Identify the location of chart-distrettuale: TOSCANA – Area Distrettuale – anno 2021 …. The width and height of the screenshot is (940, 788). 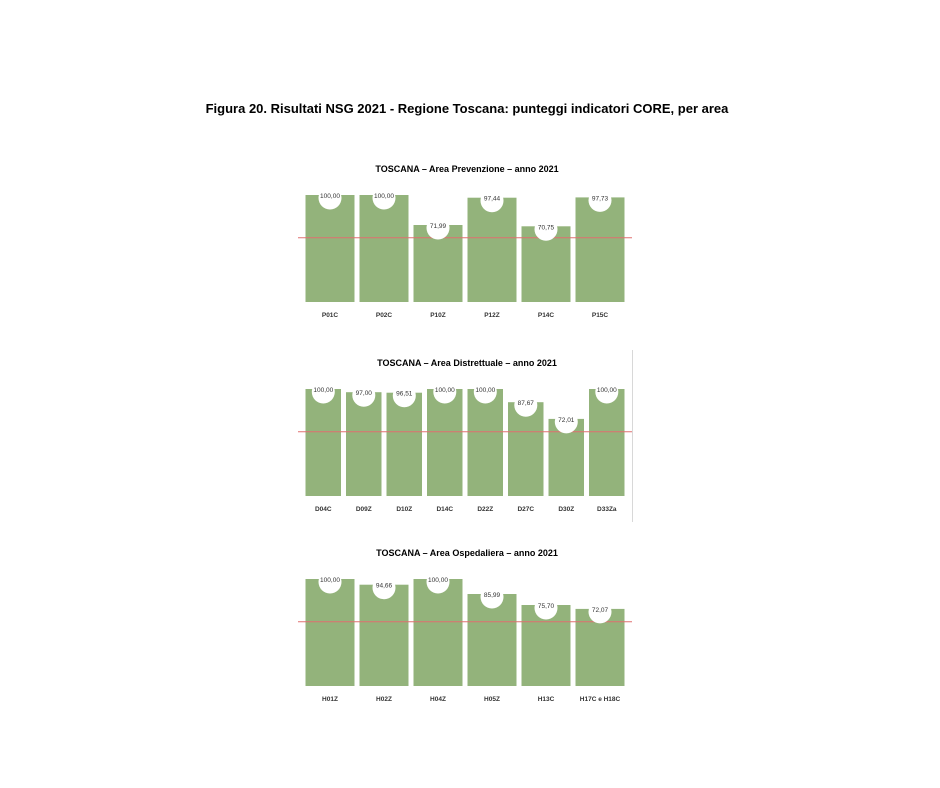
(465, 434).